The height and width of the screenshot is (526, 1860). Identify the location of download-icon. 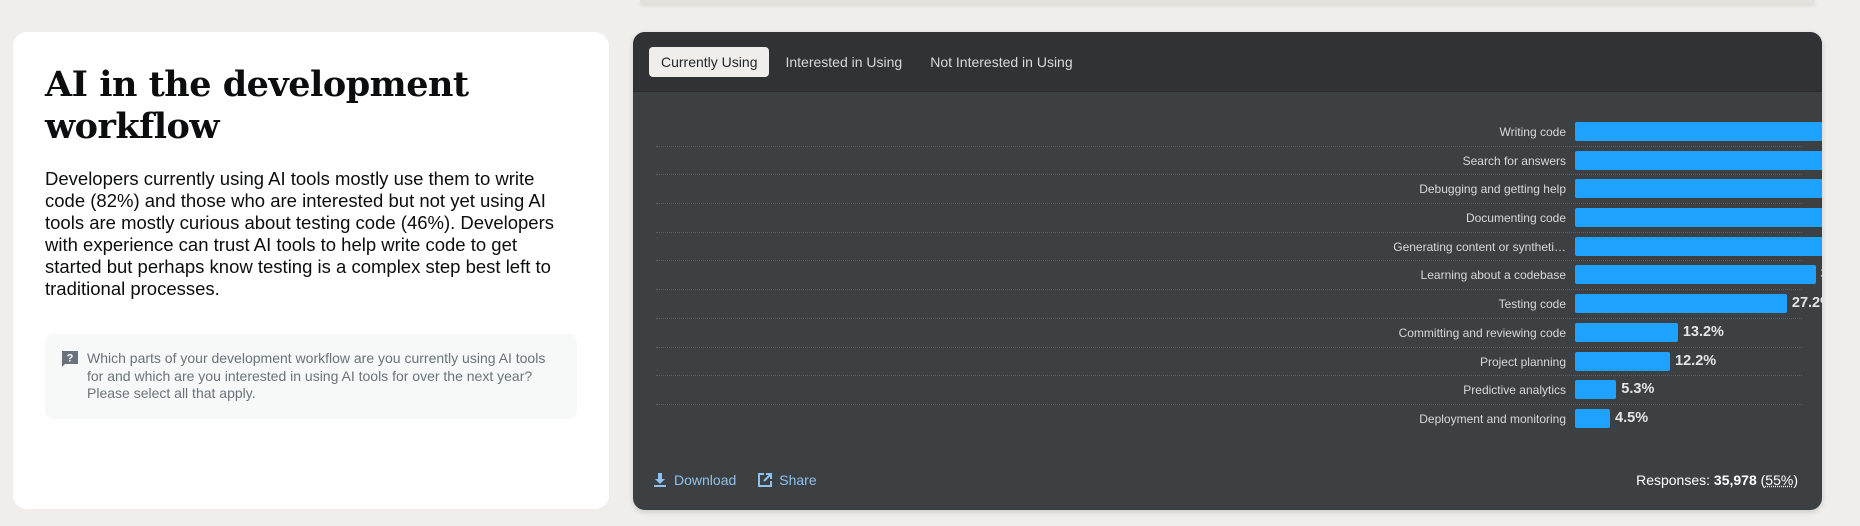
(660, 480).